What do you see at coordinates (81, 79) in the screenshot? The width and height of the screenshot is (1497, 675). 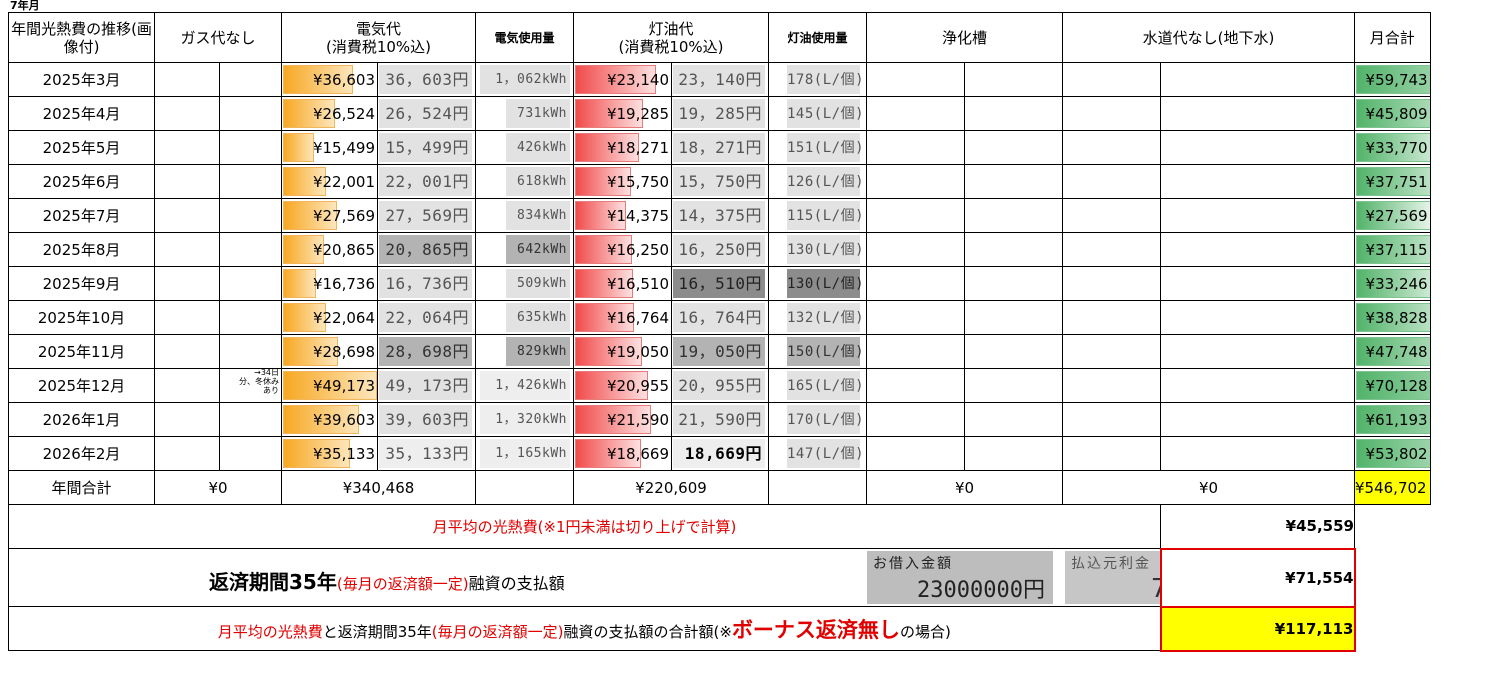 I see `month-cell: 2025年3月` at bounding box center [81, 79].